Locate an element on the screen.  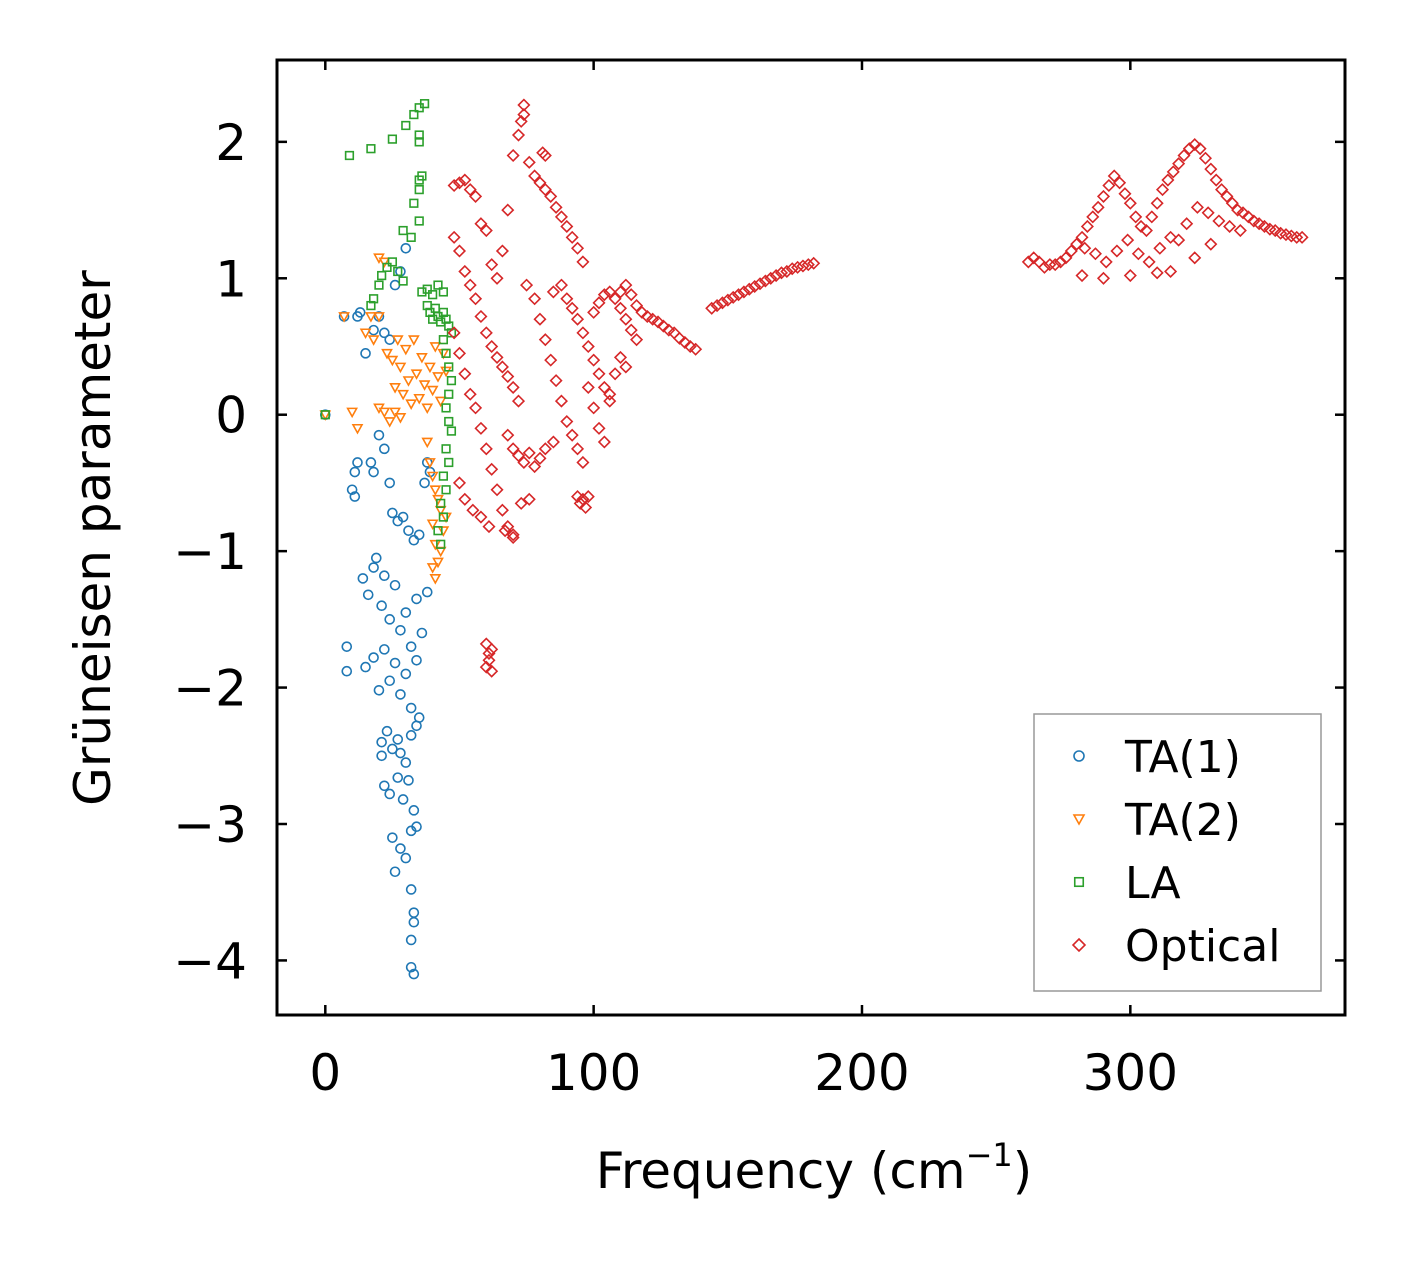
legend-entry: LA is located at coordinates (1127, 883).